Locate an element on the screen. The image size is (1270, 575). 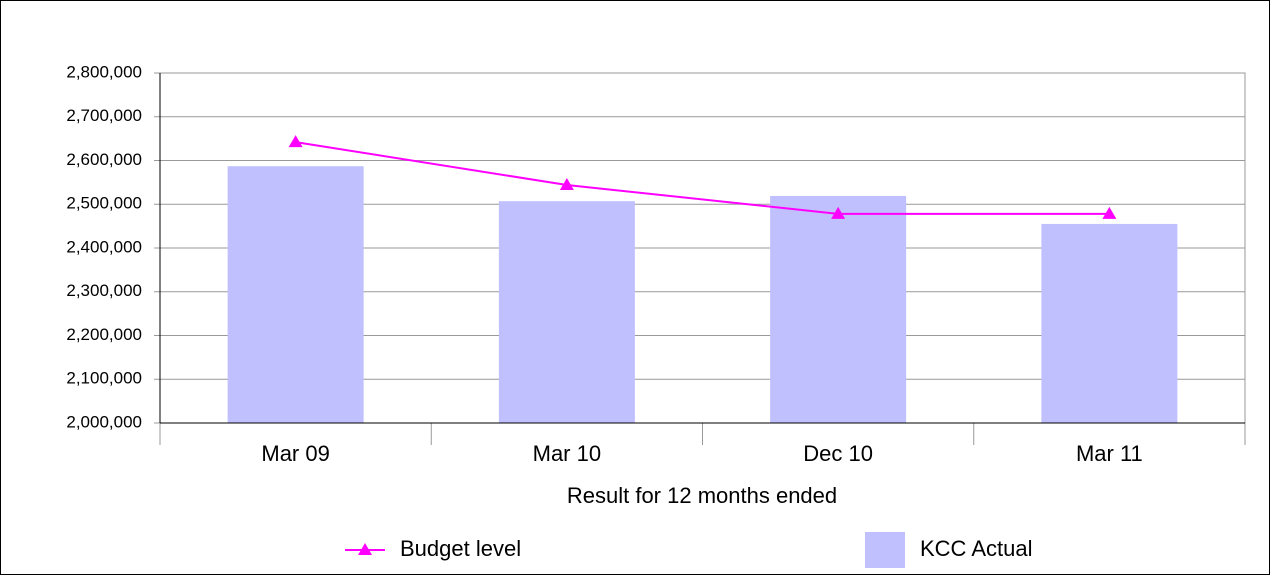
y-tick-label: 2,300,000 is located at coordinates (104, 290).